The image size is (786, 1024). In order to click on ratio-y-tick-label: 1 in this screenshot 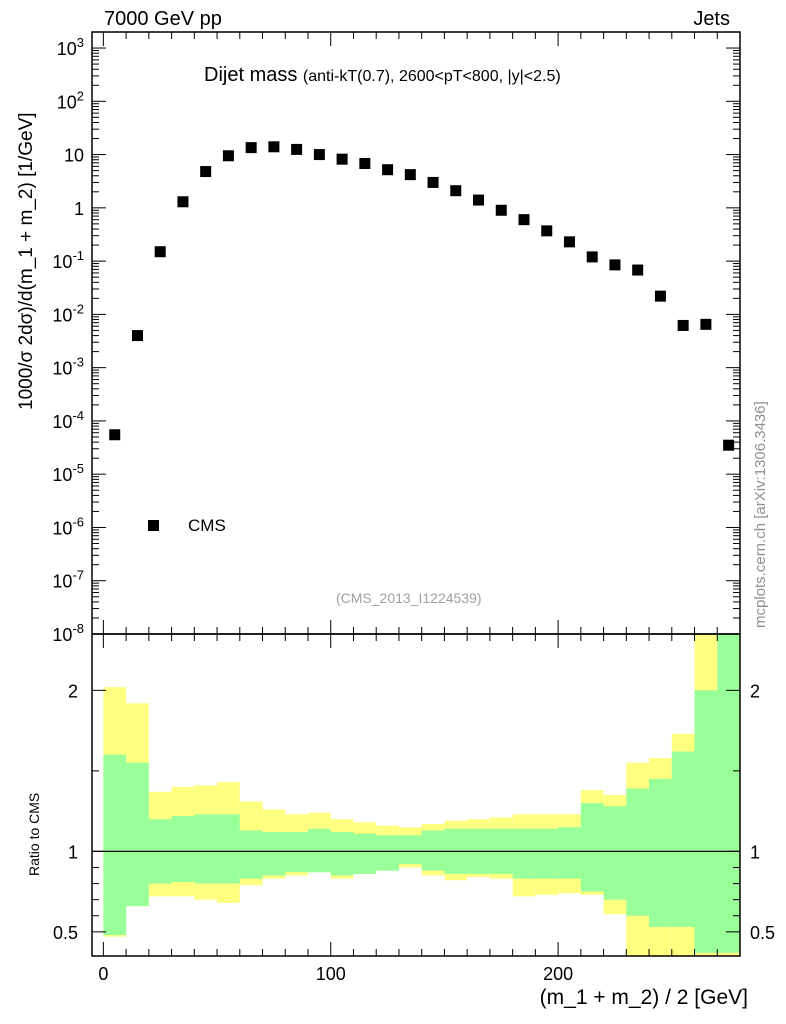, I will do `click(73, 852)`.